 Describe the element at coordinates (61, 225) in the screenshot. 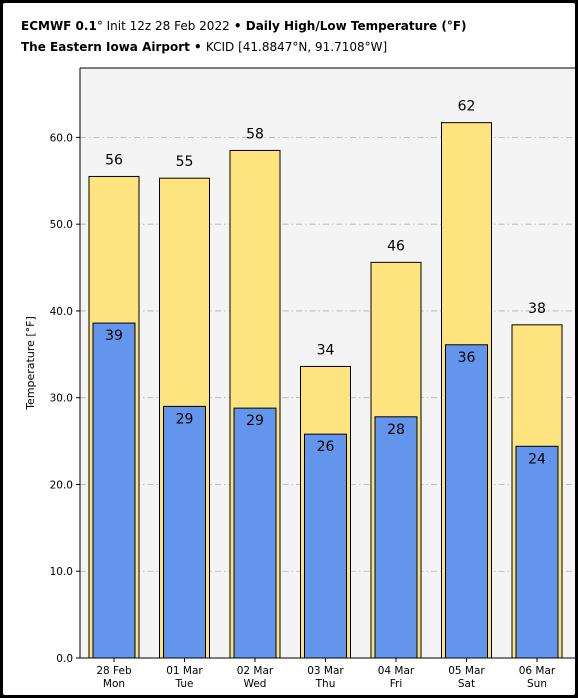

I see `y-tick-label: 50.0` at that location.